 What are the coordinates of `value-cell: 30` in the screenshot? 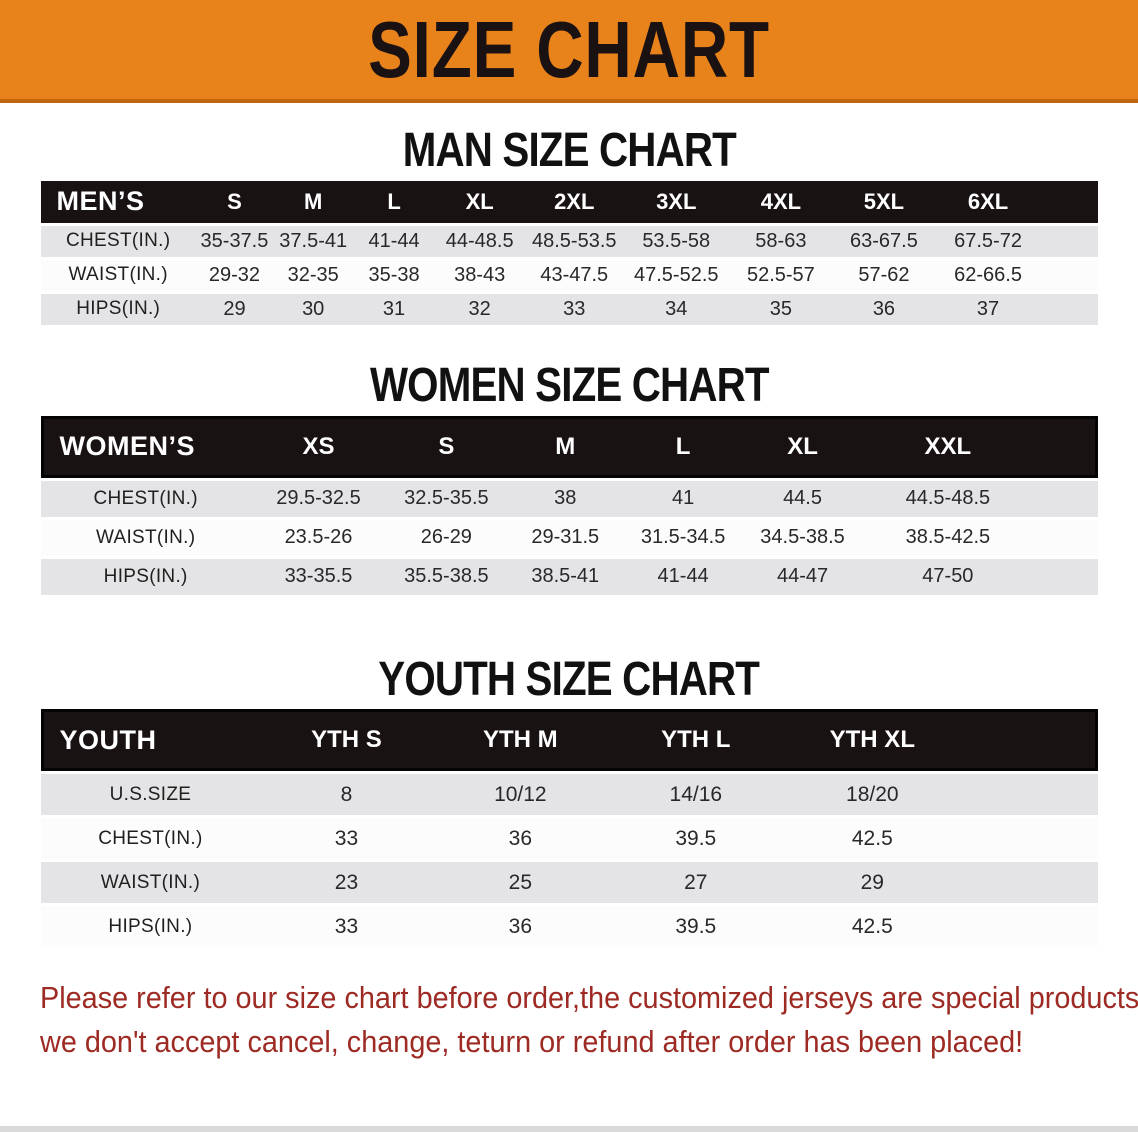 It's located at (313, 309).